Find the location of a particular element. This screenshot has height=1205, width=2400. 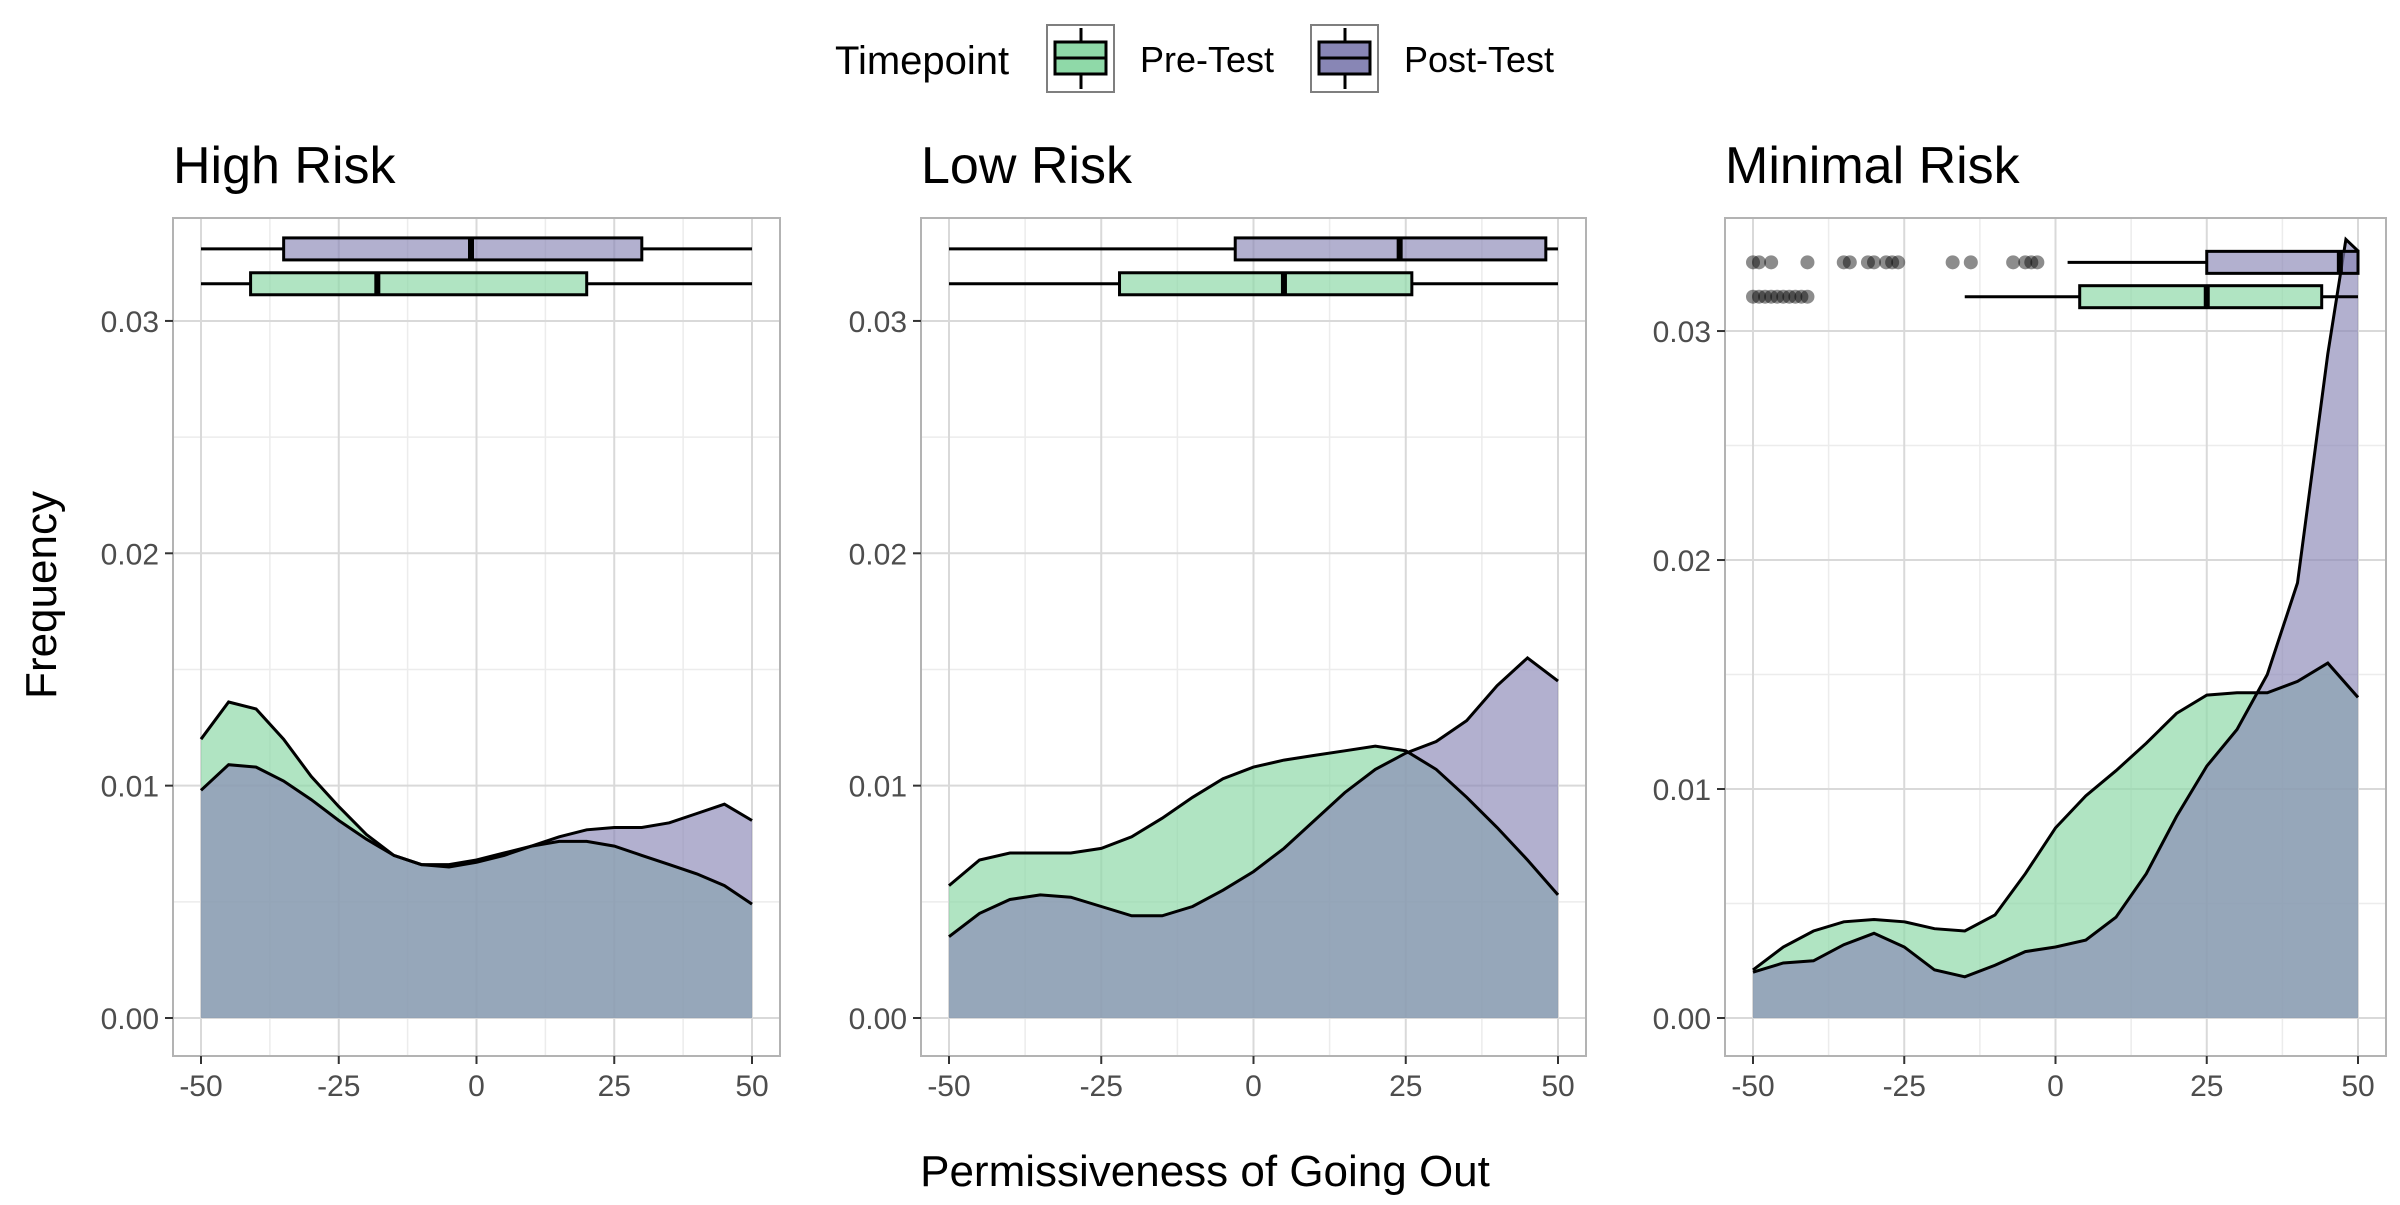

legend: Timepoint Pre-Test Post-Test is located at coordinates (1194, 58).